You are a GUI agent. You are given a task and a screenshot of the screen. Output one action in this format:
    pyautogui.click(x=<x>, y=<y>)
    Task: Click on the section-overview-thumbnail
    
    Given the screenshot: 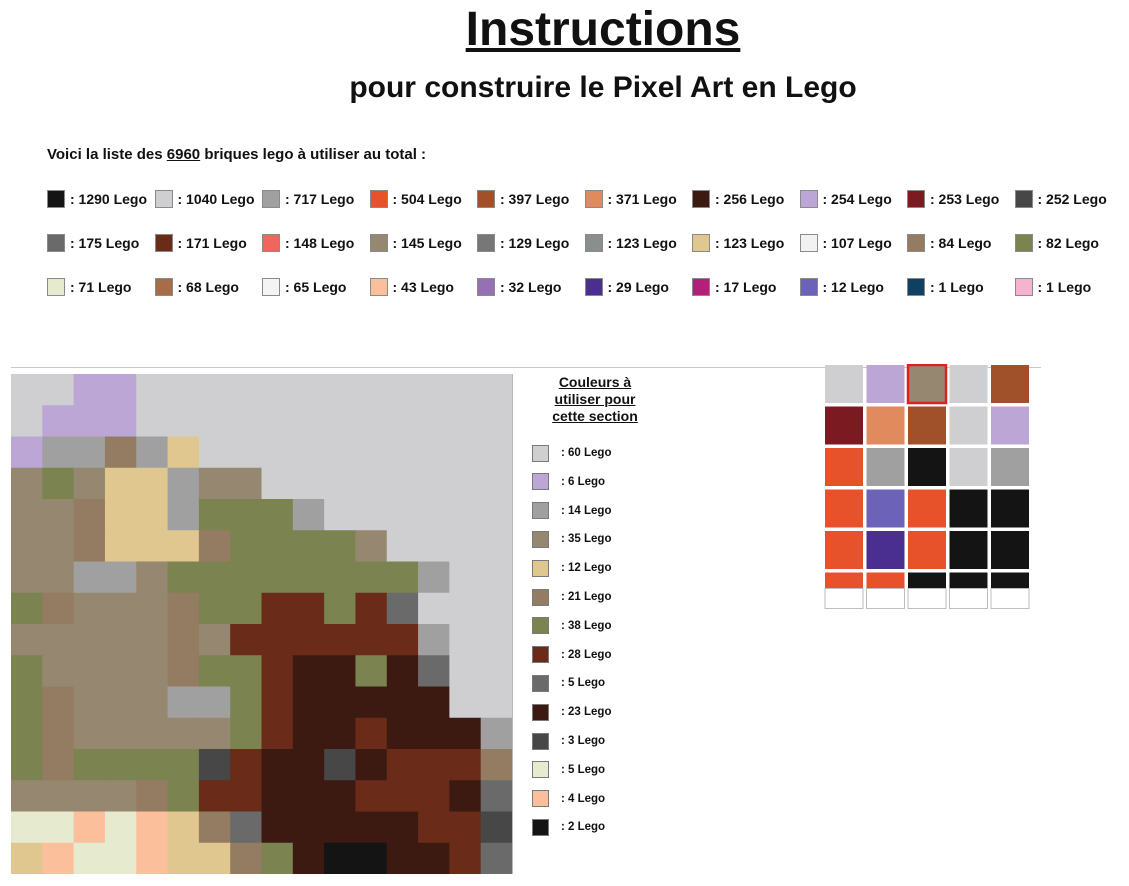 What is the action you would take?
    pyautogui.click(x=929, y=491)
    